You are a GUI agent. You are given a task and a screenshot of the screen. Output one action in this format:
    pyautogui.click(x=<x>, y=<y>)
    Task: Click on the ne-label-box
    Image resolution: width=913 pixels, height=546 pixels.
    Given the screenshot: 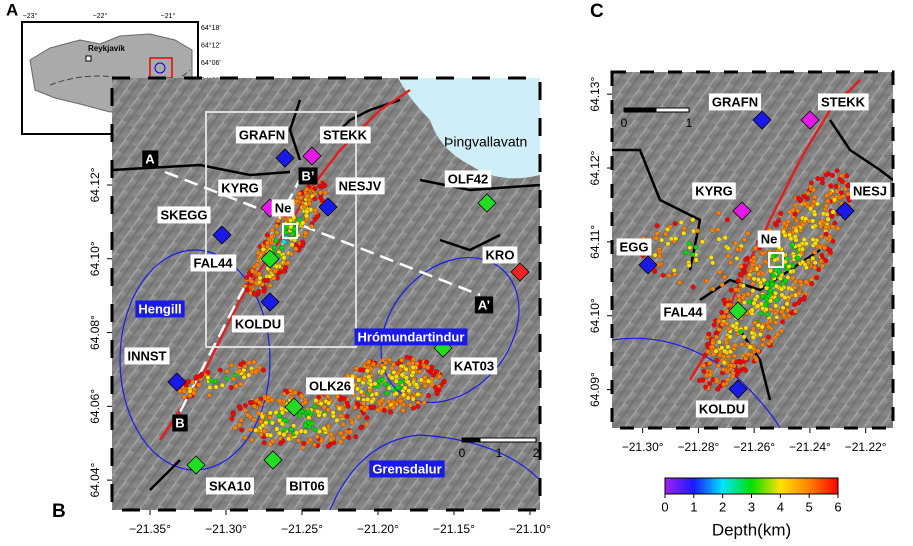 What is the action you would take?
    pyautogui.click(x=769, y=239)
    